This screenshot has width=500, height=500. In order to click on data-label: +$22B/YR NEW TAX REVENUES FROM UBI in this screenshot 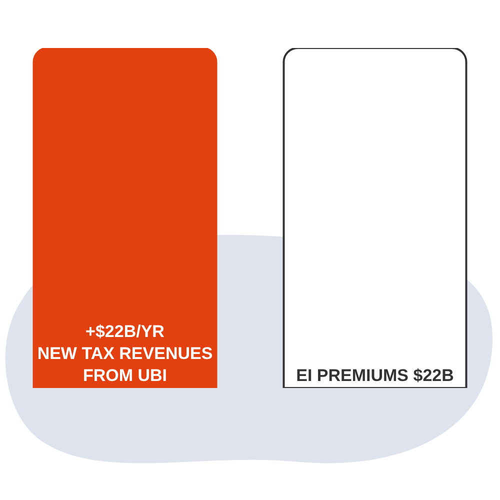, I will do `click(125, 353)`.